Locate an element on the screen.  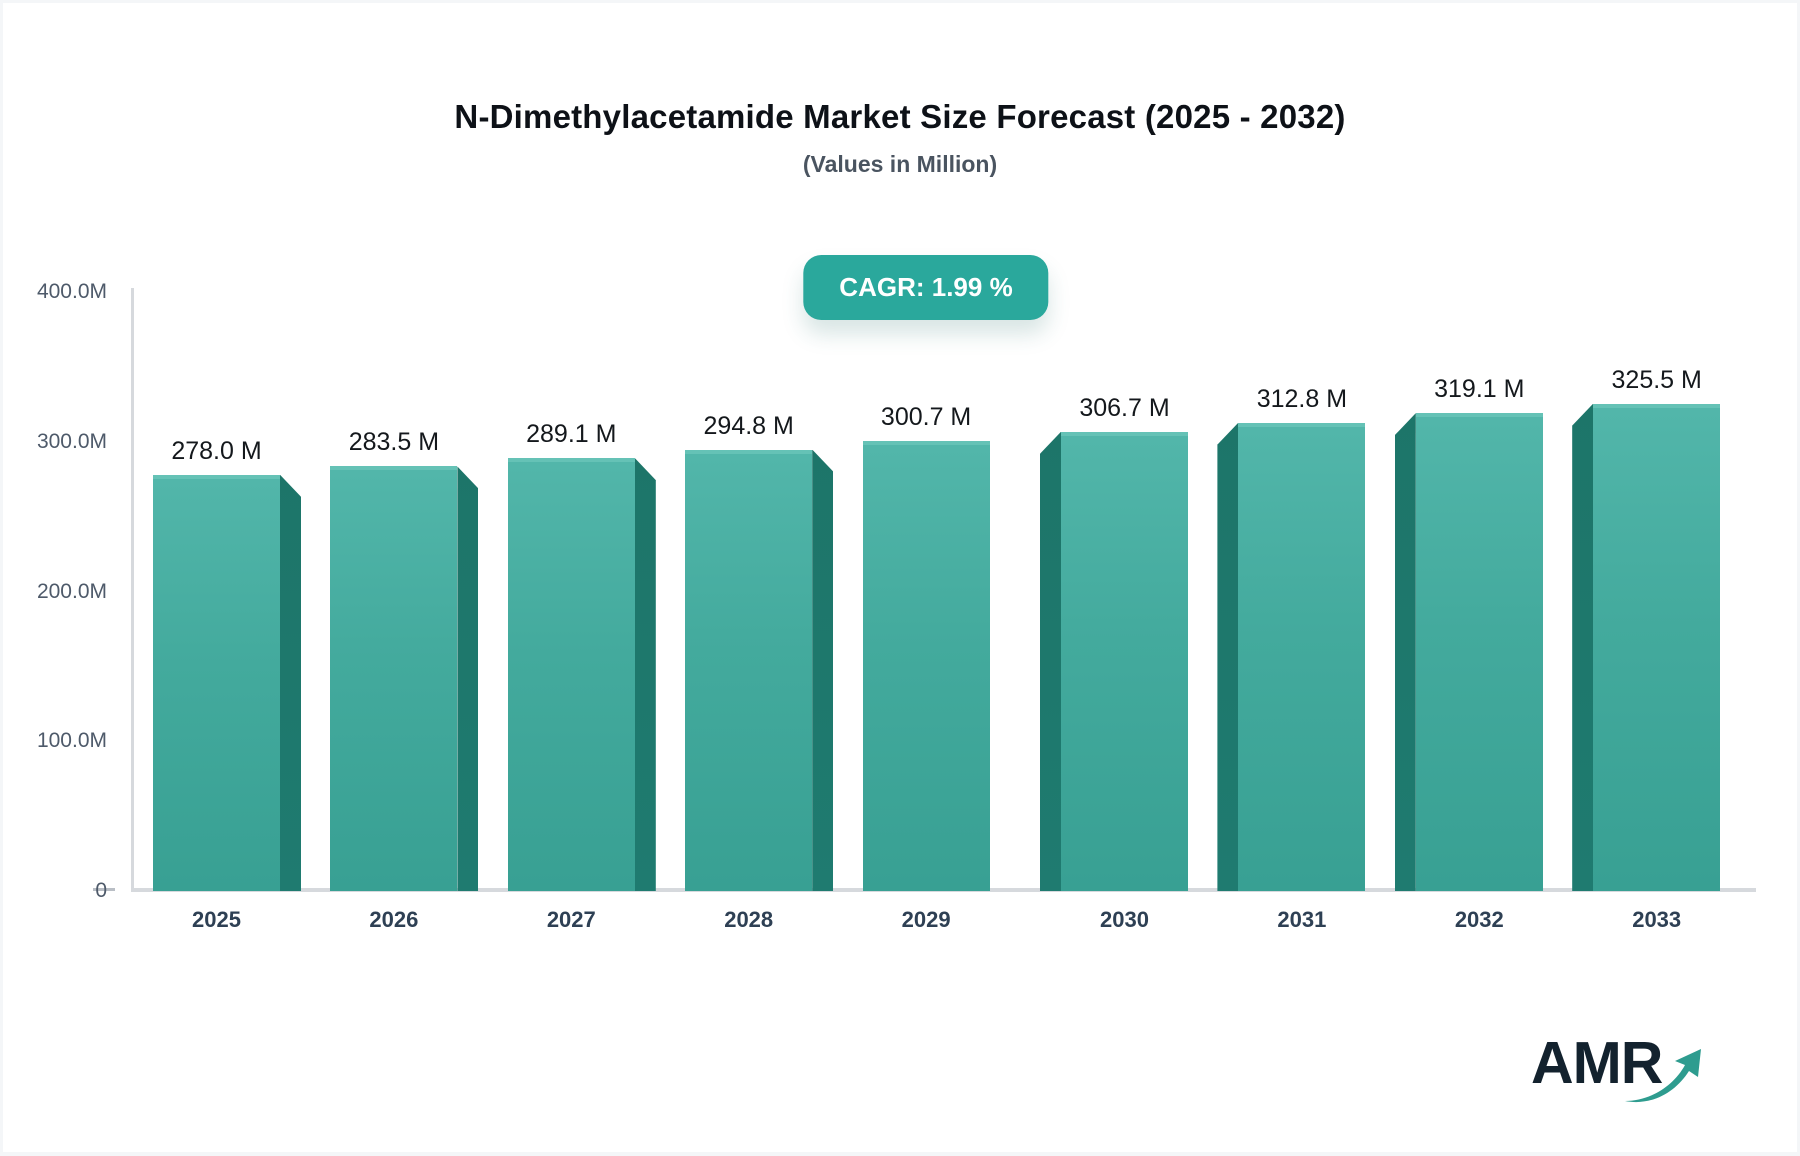
logo: AMR is located at coordinates (1631, 1073).